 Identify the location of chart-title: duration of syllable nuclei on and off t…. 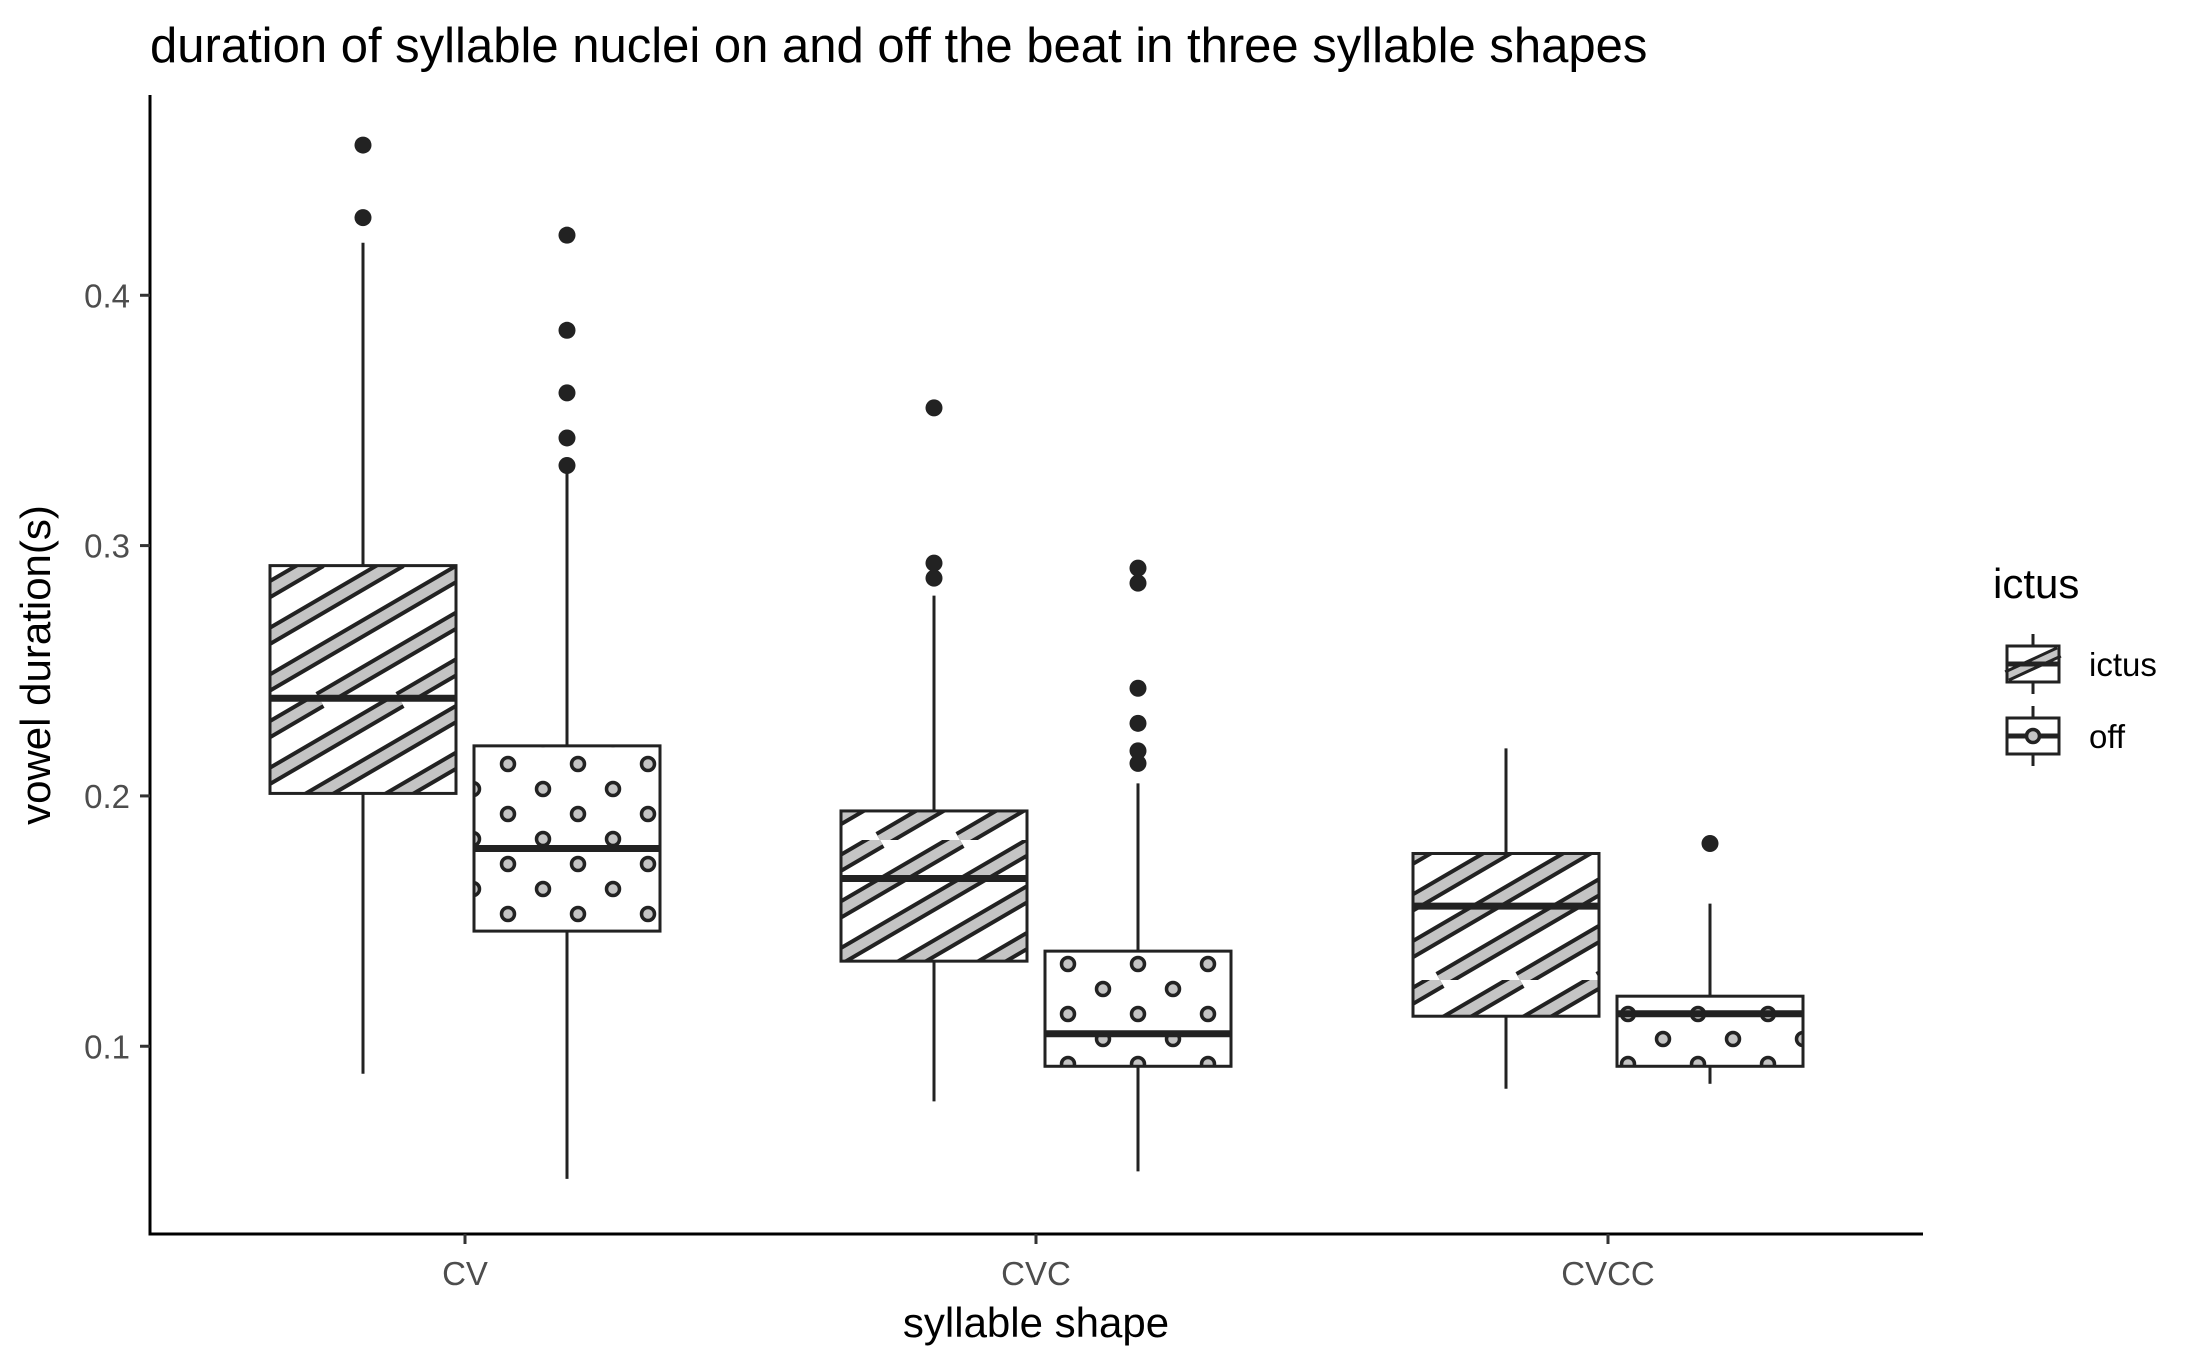
(898, 46).